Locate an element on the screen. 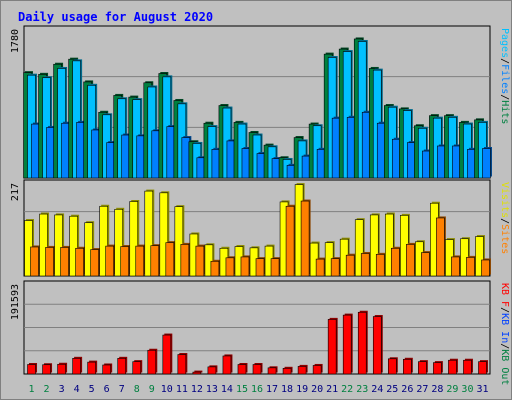 Image resolution: width=512 pixels, height=400 pixels. legend-item-0: KB F is located at coordinates (504, 295).